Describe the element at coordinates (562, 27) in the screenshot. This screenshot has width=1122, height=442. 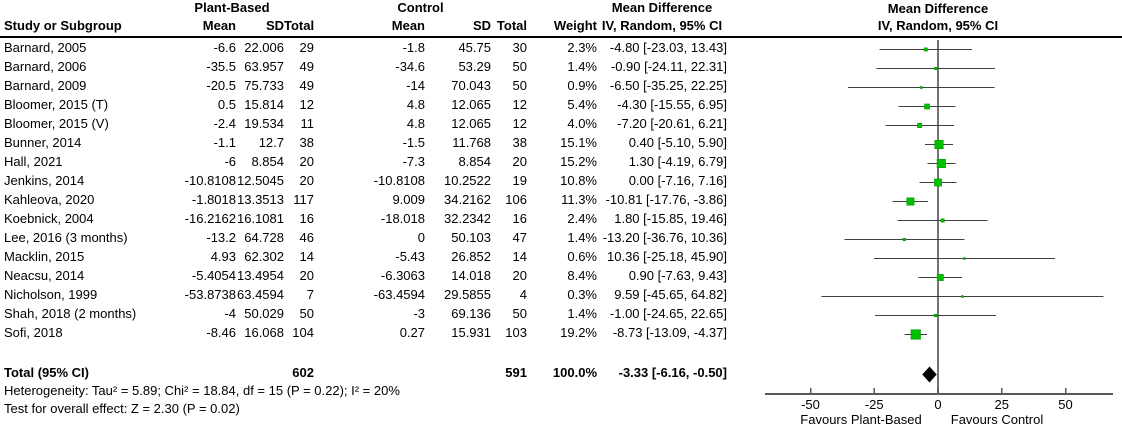
I see `col-header-weight: Weight` at that location.